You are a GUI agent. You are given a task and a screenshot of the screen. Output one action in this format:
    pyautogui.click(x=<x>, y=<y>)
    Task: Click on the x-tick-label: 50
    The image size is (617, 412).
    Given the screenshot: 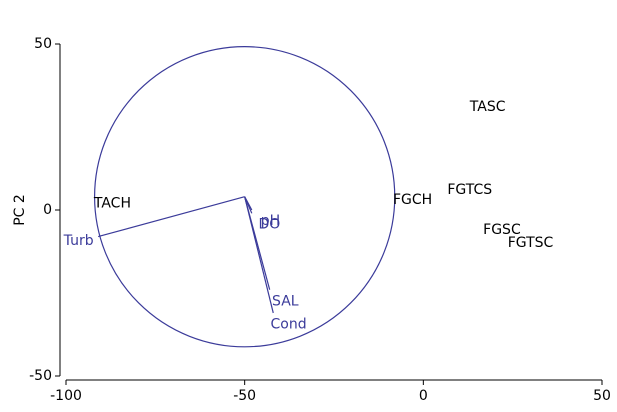 What is the action you would take?
    pyautogui.click(x=602, y=396)
    